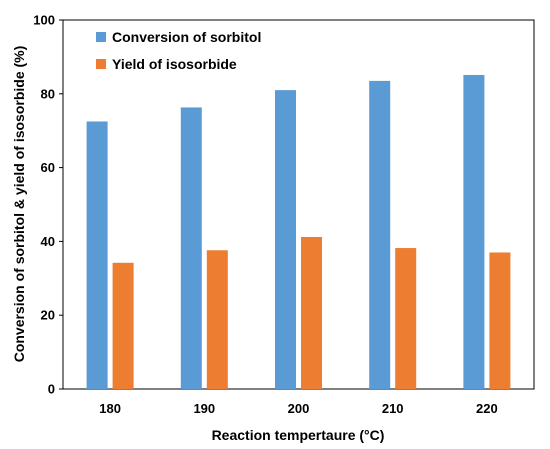 The height and width of the screenshot is (449, 550). Describe the element at coordinates (44, 20) in the screenshot. I see `y-tick-label: 100` at that location.